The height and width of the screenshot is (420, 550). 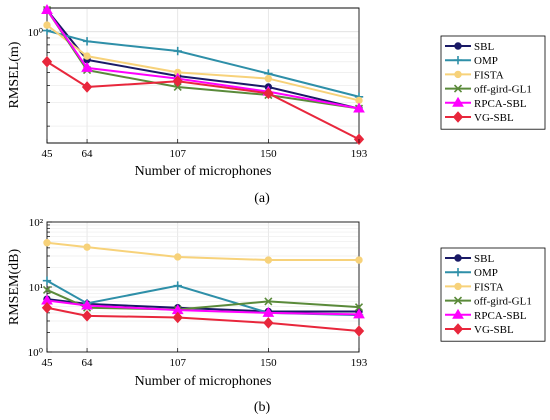 What do you see at coordinates (500, 316) in the screenshot?
I see `panel-b-legend-label-rpca-sbl: RPCA-SBL` at bounding box center [500, 316].